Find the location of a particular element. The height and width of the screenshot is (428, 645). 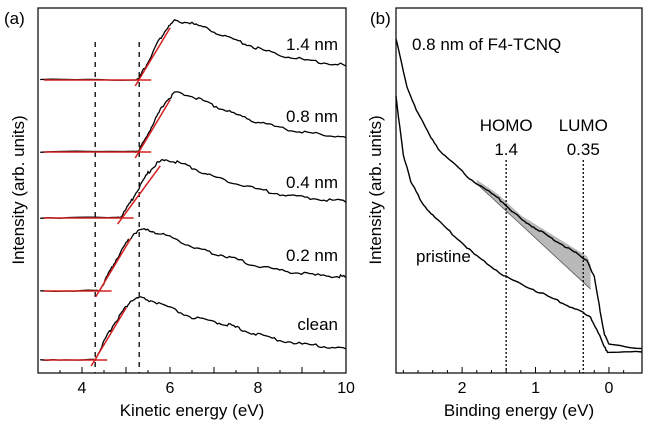

x-tick-label: 10 is located at coordinates (346, 388).